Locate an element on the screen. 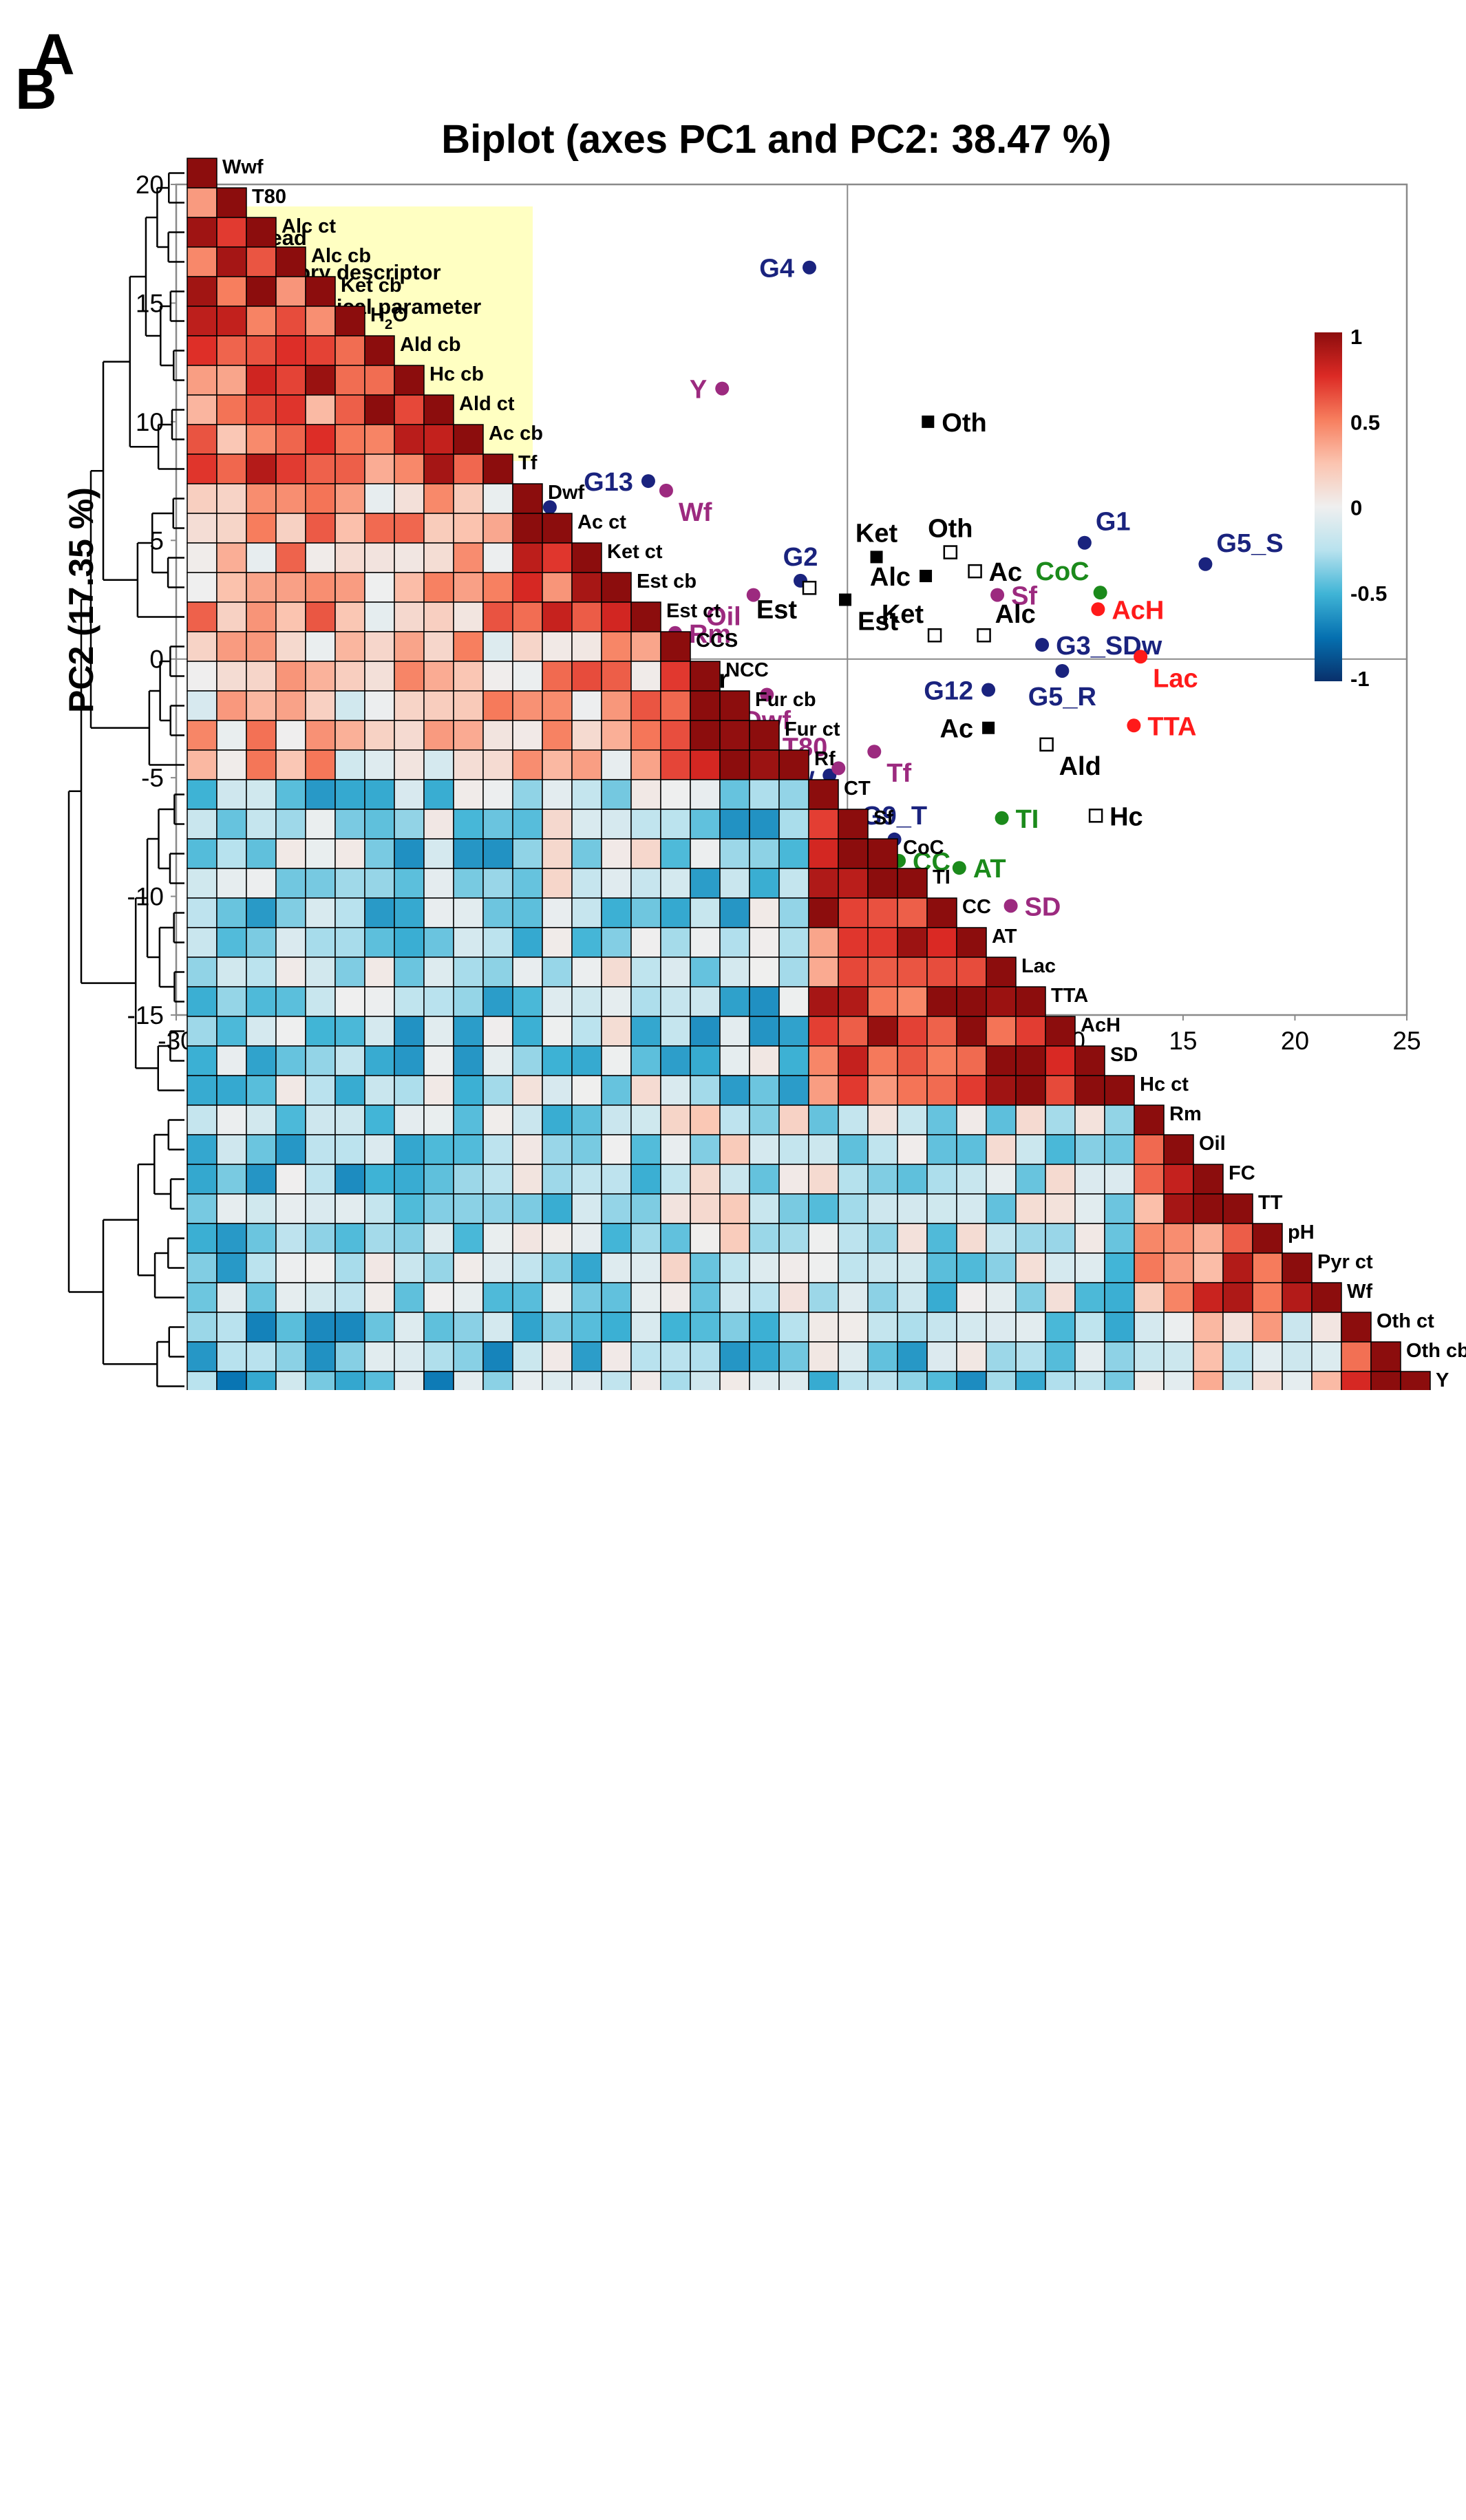 This screenshot has width=1466, height=2520. colorbar-tick-label: 0.5 is located at coordinates (1365, 422).